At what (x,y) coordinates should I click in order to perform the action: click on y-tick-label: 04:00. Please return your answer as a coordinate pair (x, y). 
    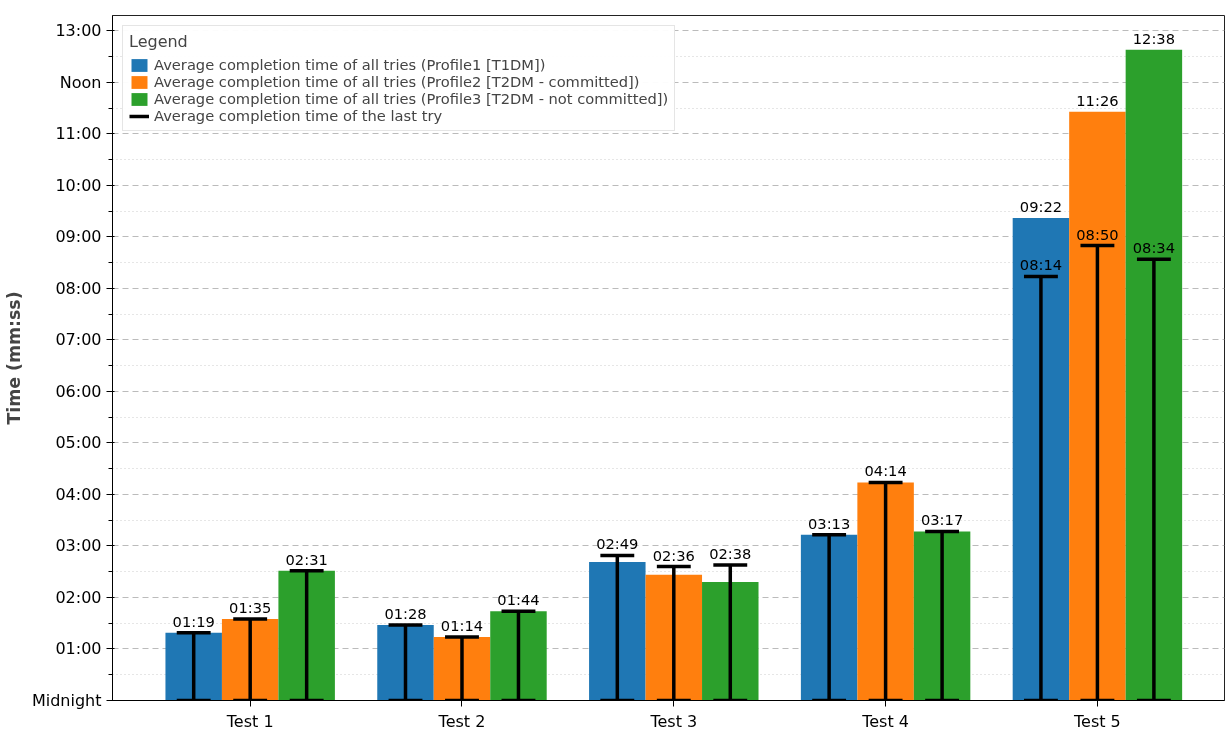
    Looking at the image, I should click on (78, 494).